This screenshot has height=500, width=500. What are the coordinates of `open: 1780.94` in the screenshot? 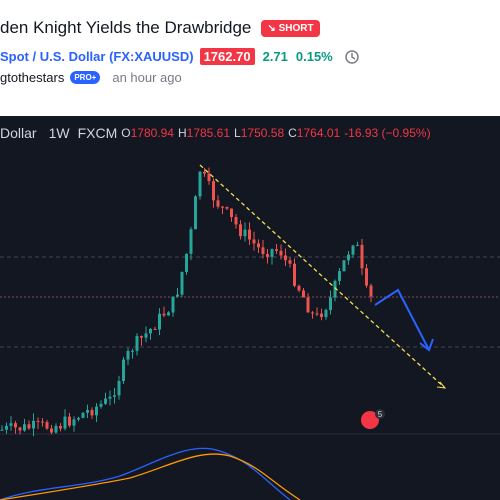 It's located at (152, 133).